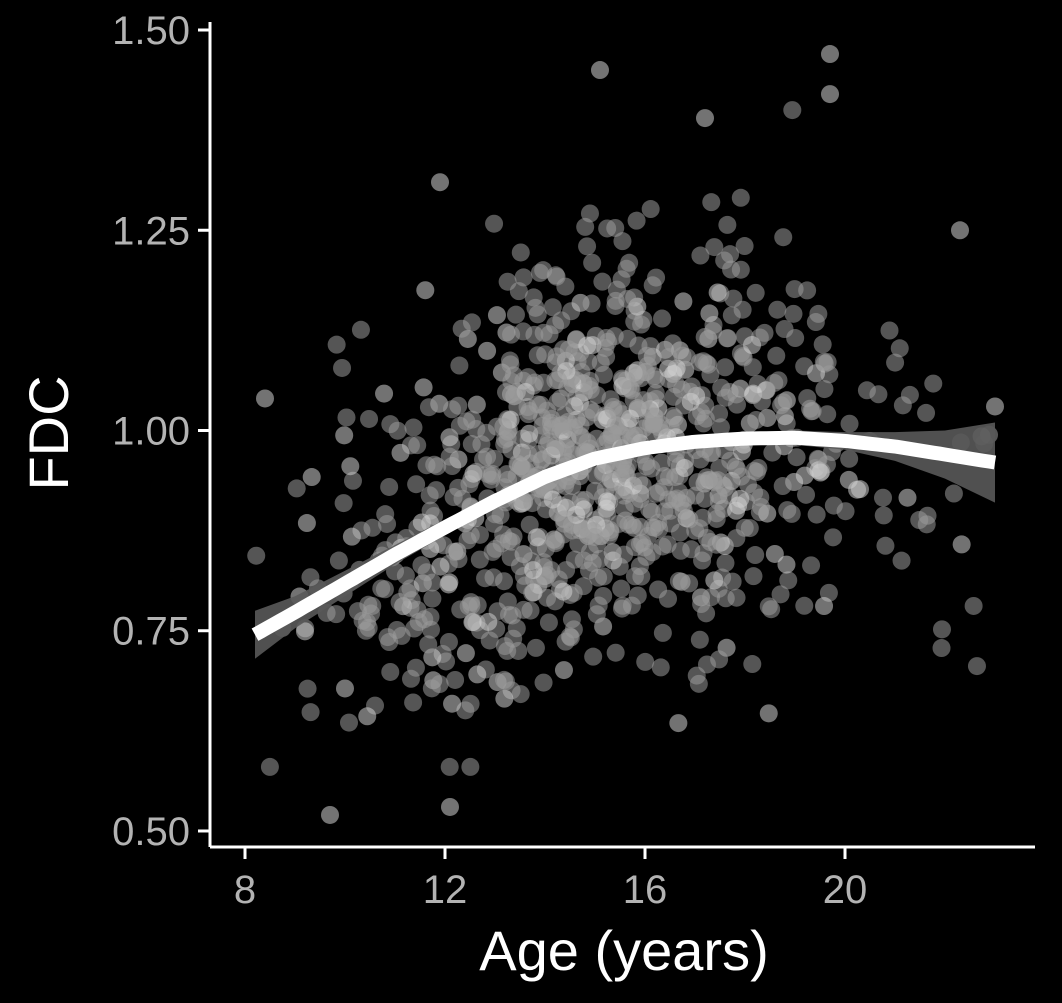  What do you see at coordinates (624, 535) in the screenshot?
I see `fit-line-layer` at bounding box center [624, 535].